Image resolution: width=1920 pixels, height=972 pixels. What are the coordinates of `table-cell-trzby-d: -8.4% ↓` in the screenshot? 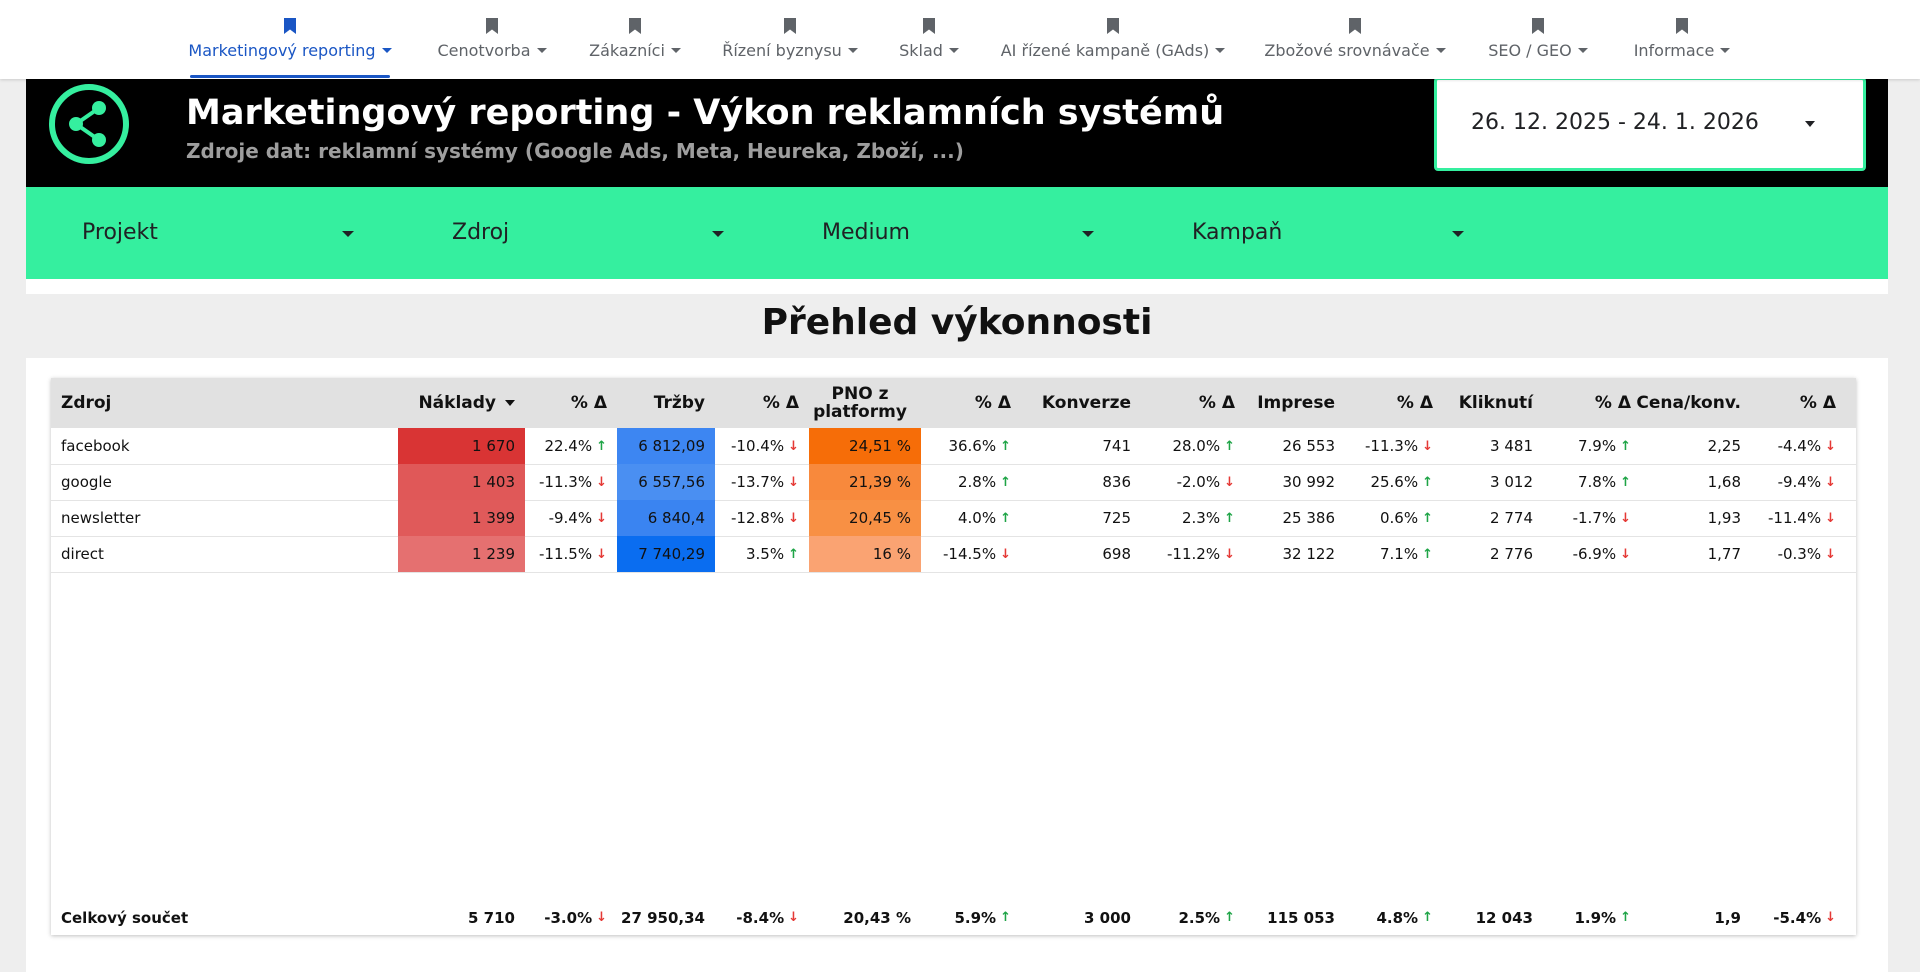 It's located at (757, 917).